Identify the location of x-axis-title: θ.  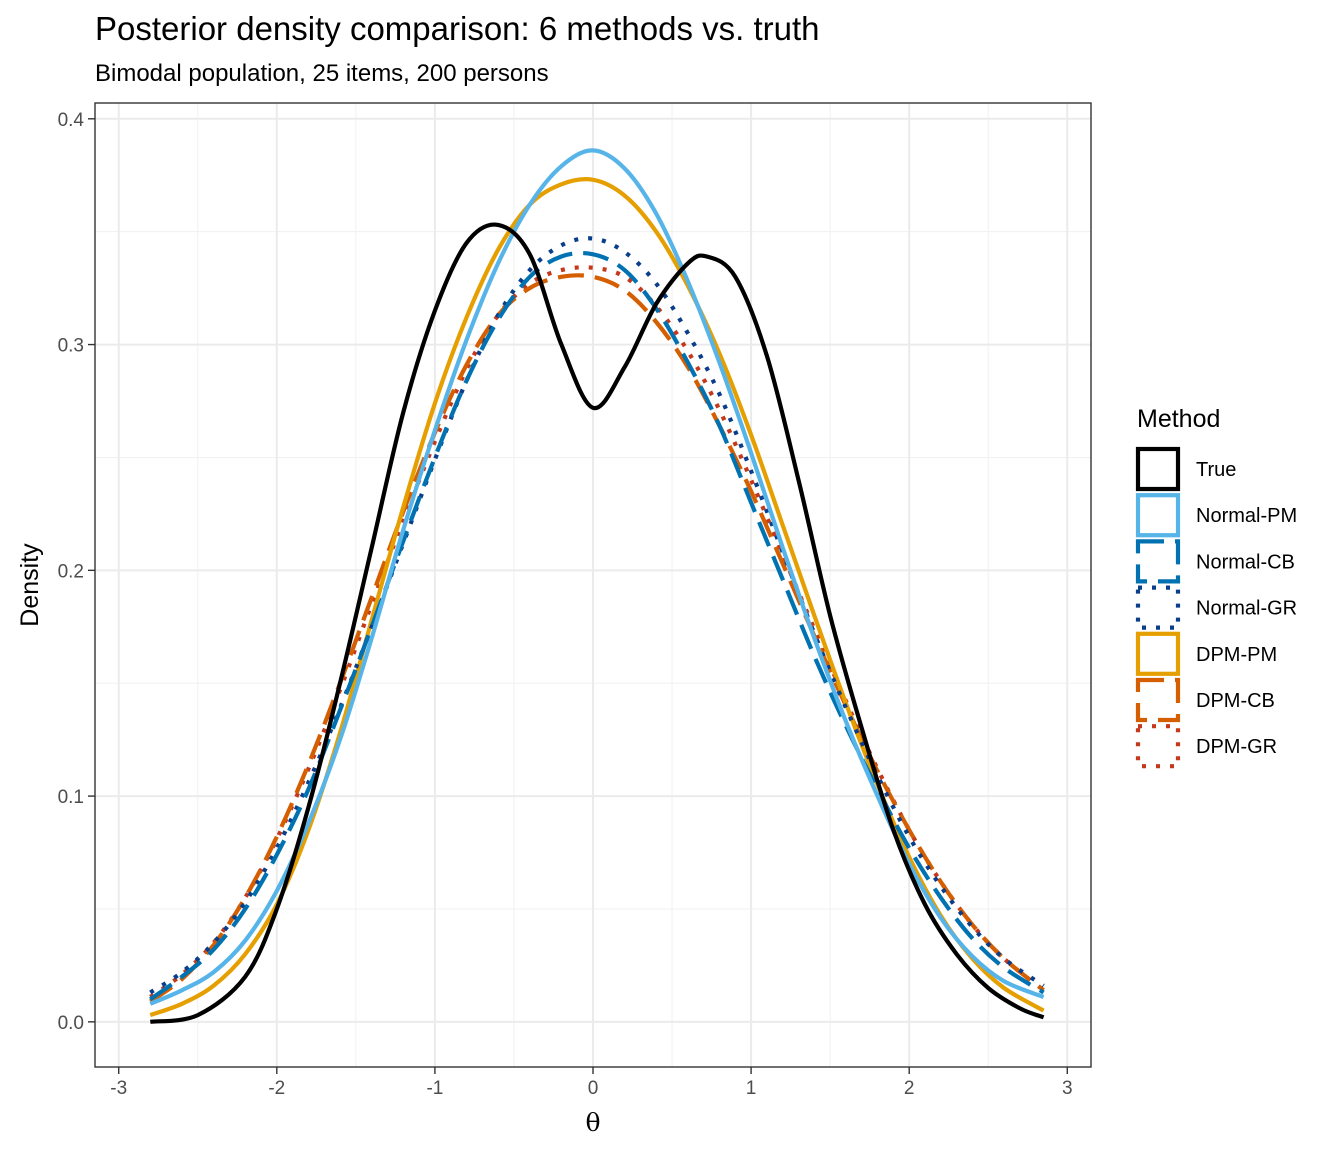
(592, 1122).